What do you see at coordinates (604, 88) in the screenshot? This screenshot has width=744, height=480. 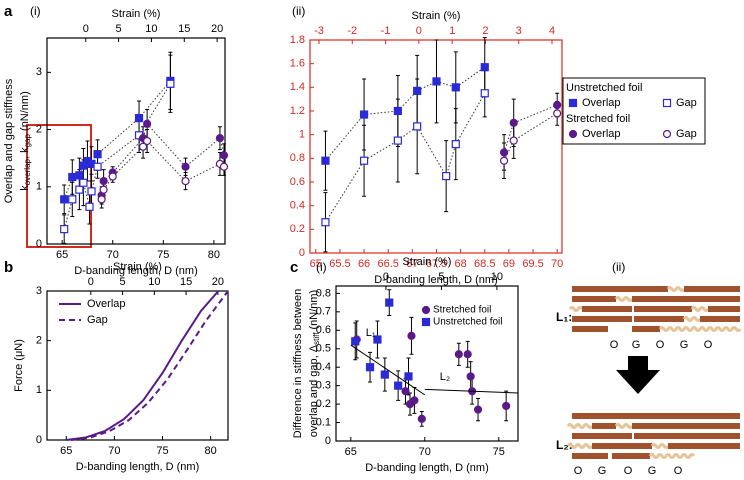 I see `legend-title: Unstretched foil` at bounding box center [604, 88].